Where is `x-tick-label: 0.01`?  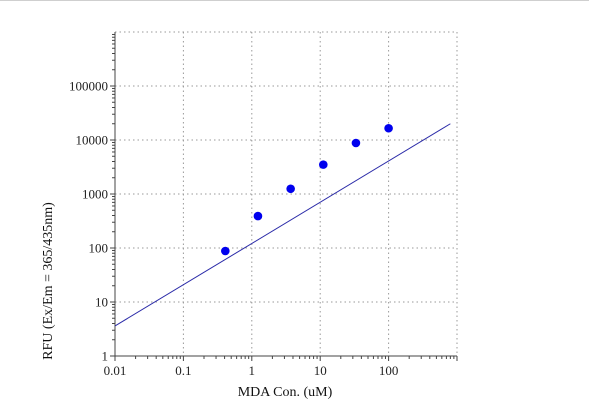
x-tick-label: 0.01 is located at coordinates (115, 370).